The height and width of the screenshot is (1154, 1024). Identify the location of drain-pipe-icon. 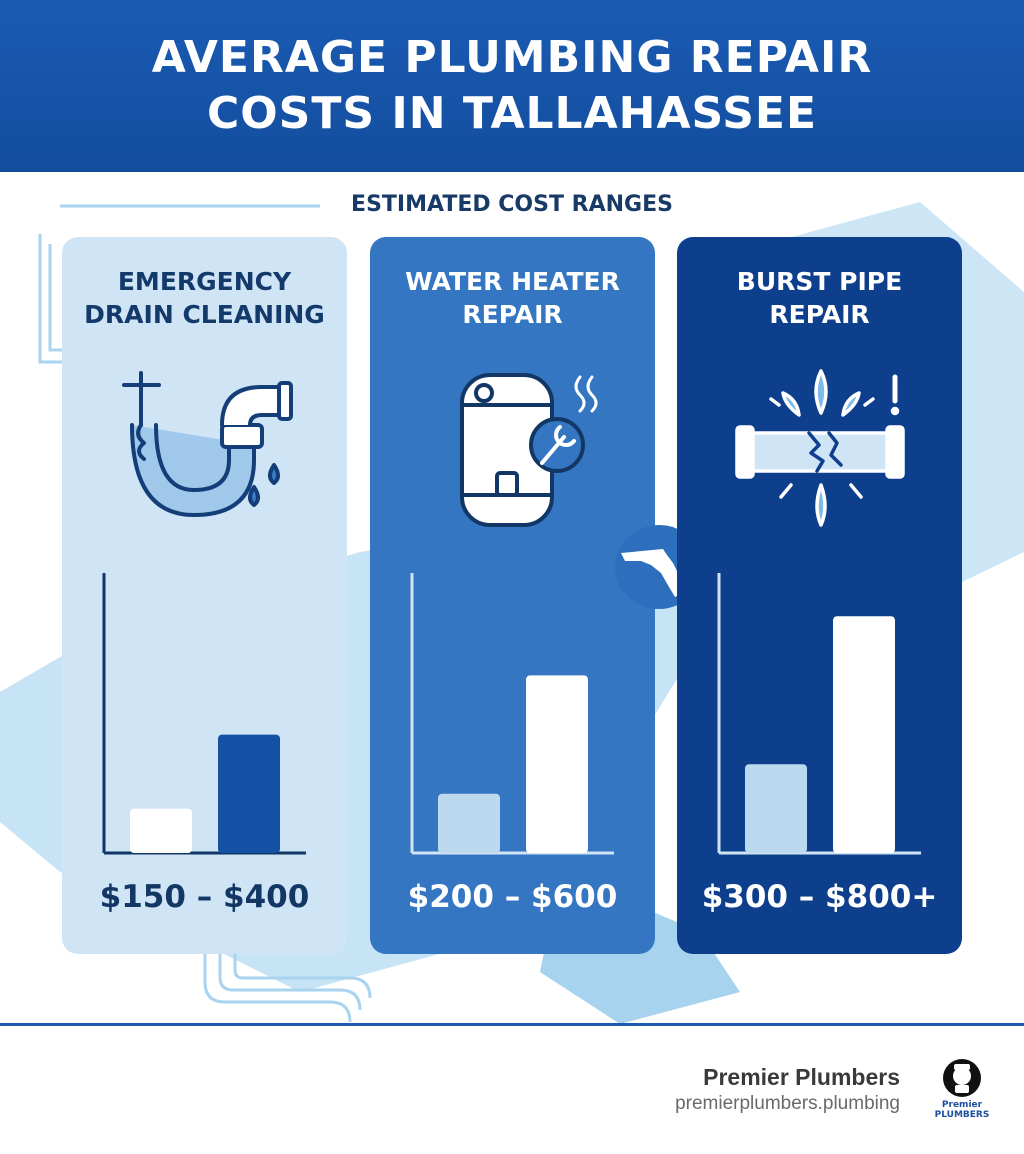
(207, 444).